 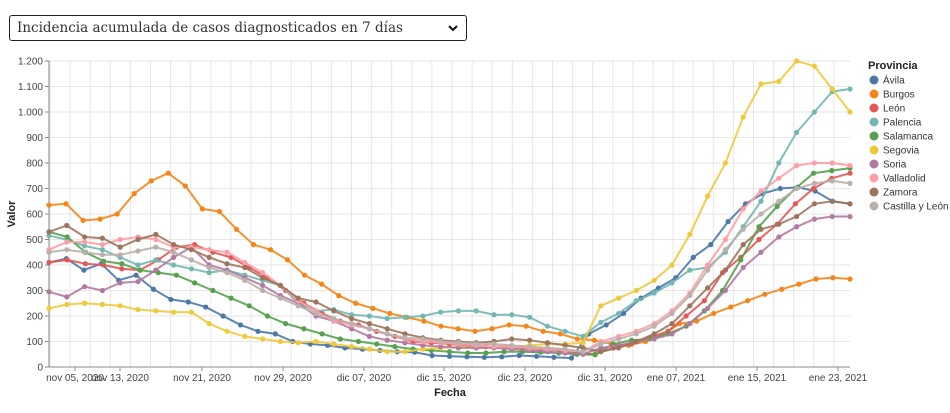 I want to click on legend-item: Zamora, so click(x=893, y=193).